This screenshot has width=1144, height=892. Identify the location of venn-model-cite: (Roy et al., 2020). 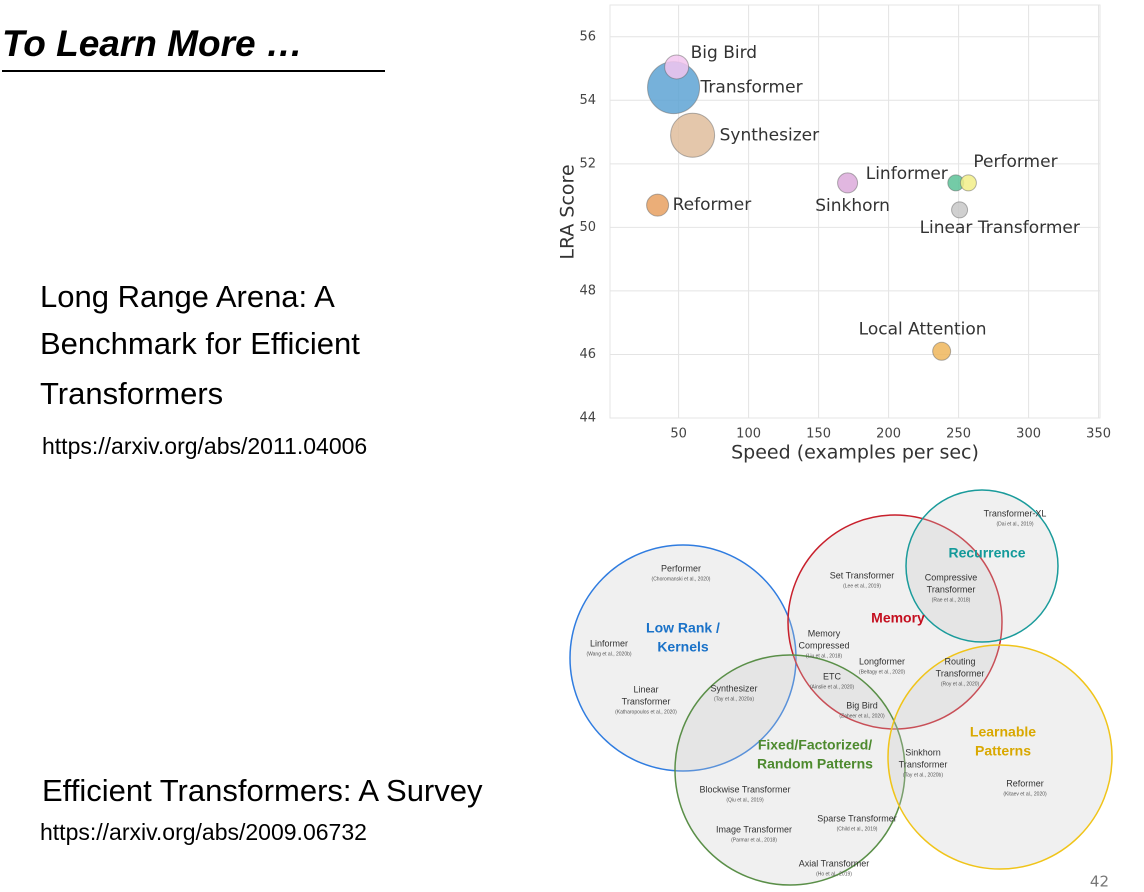
(960, 684).